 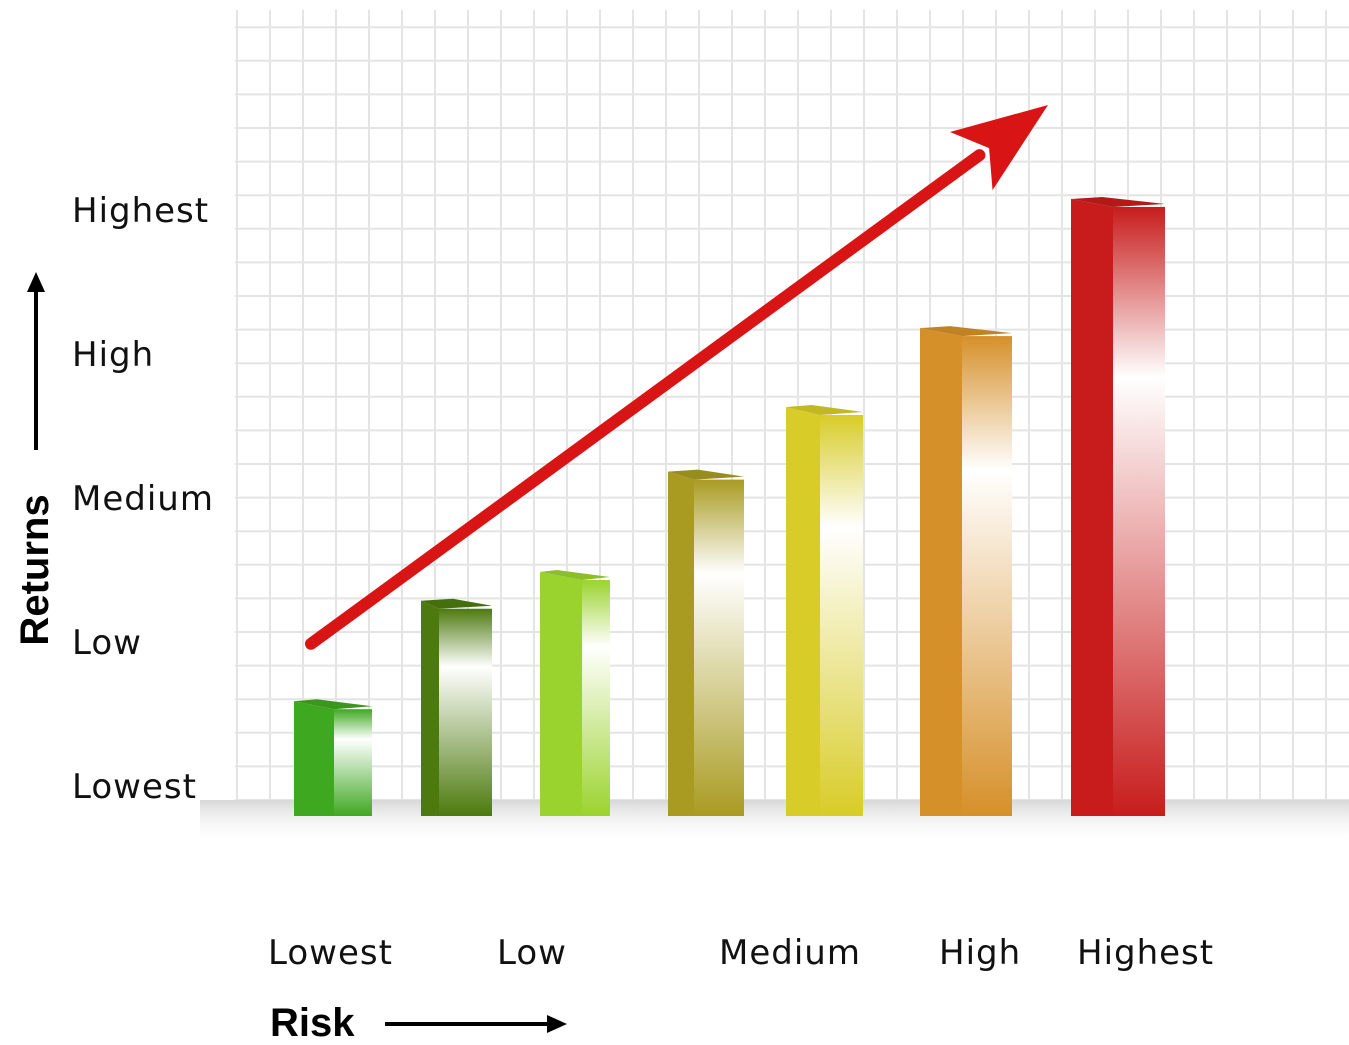 I want to click on x-axis-tick-labels: Lowest Low Medium High Highest, so click(x=741, y=953).